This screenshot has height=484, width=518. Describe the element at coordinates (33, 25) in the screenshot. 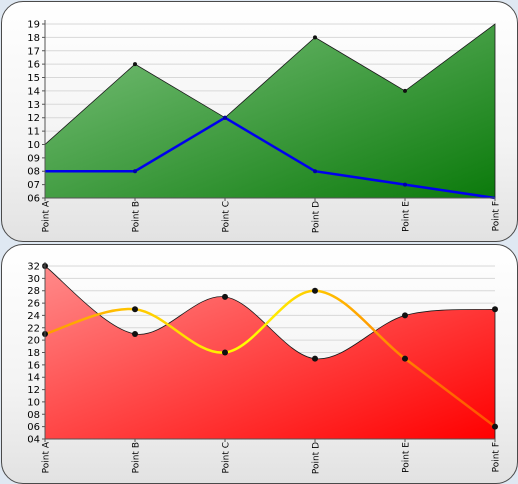

I see `y-tick-label: 19` at that location.